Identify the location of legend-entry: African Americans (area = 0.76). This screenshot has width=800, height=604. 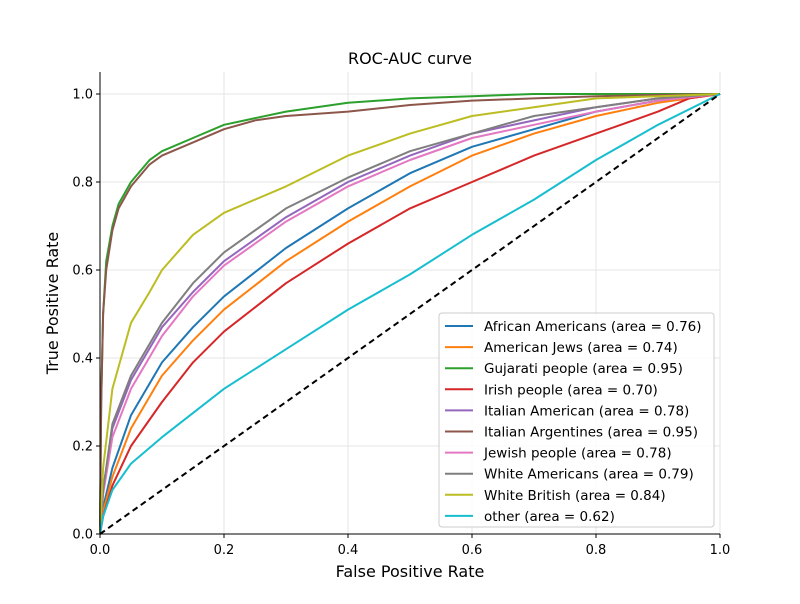
(593, 327).